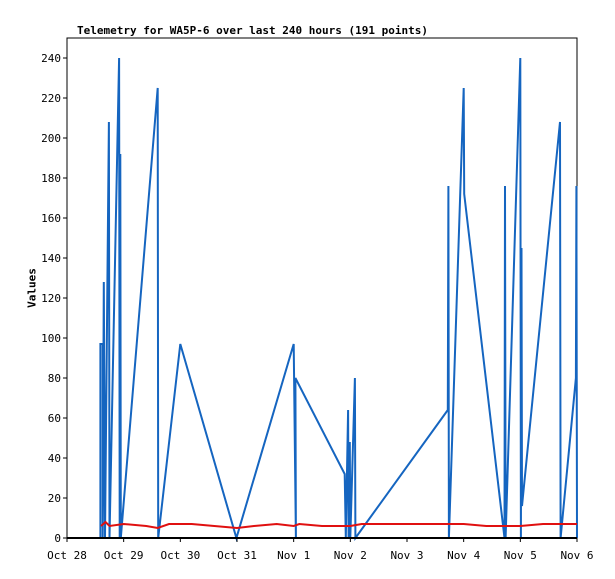 The image size is (615, 579). I want to click on y-tick-label: 40, so click(54, 458).